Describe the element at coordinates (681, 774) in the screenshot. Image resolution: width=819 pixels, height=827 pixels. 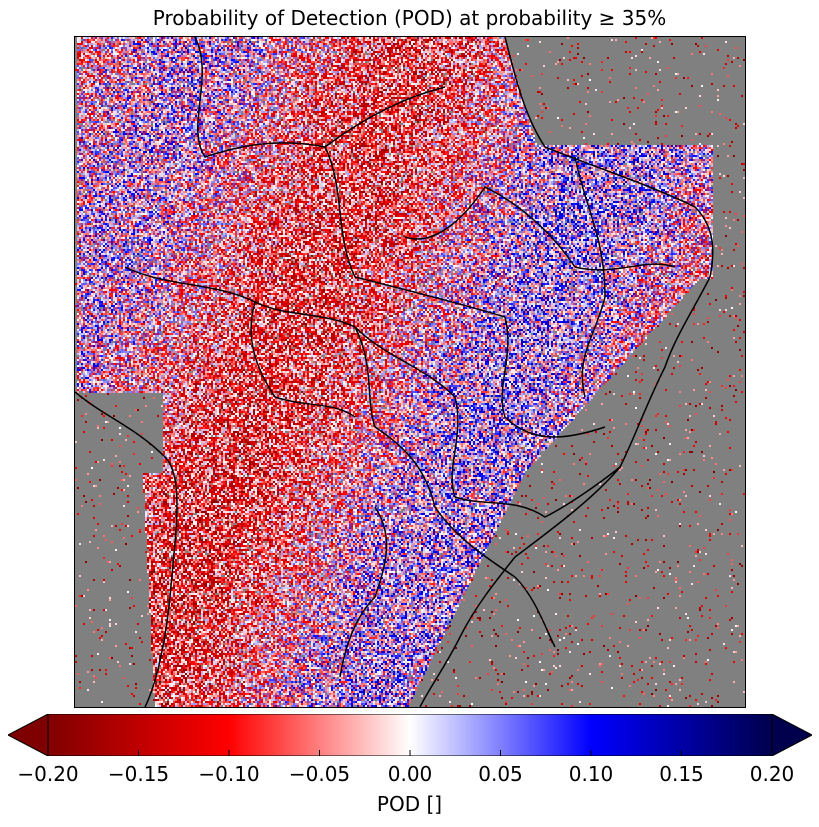
I see `colorbar-tick-label: 0.15` at that location.